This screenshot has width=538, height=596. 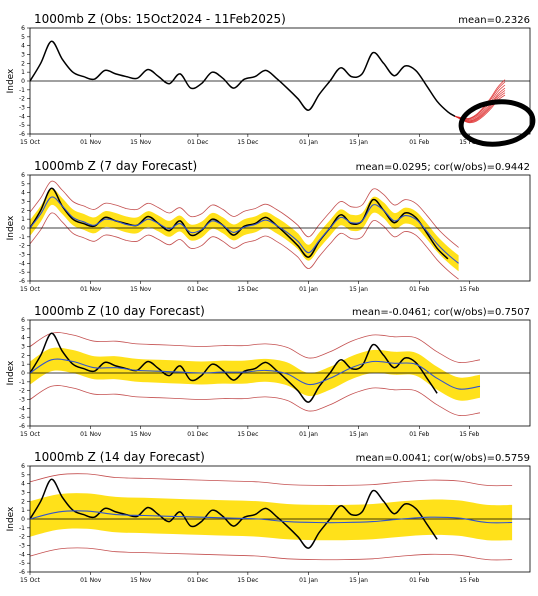 I want to click on panel-stats: mean=0.2326, so click(x=494, y=20).